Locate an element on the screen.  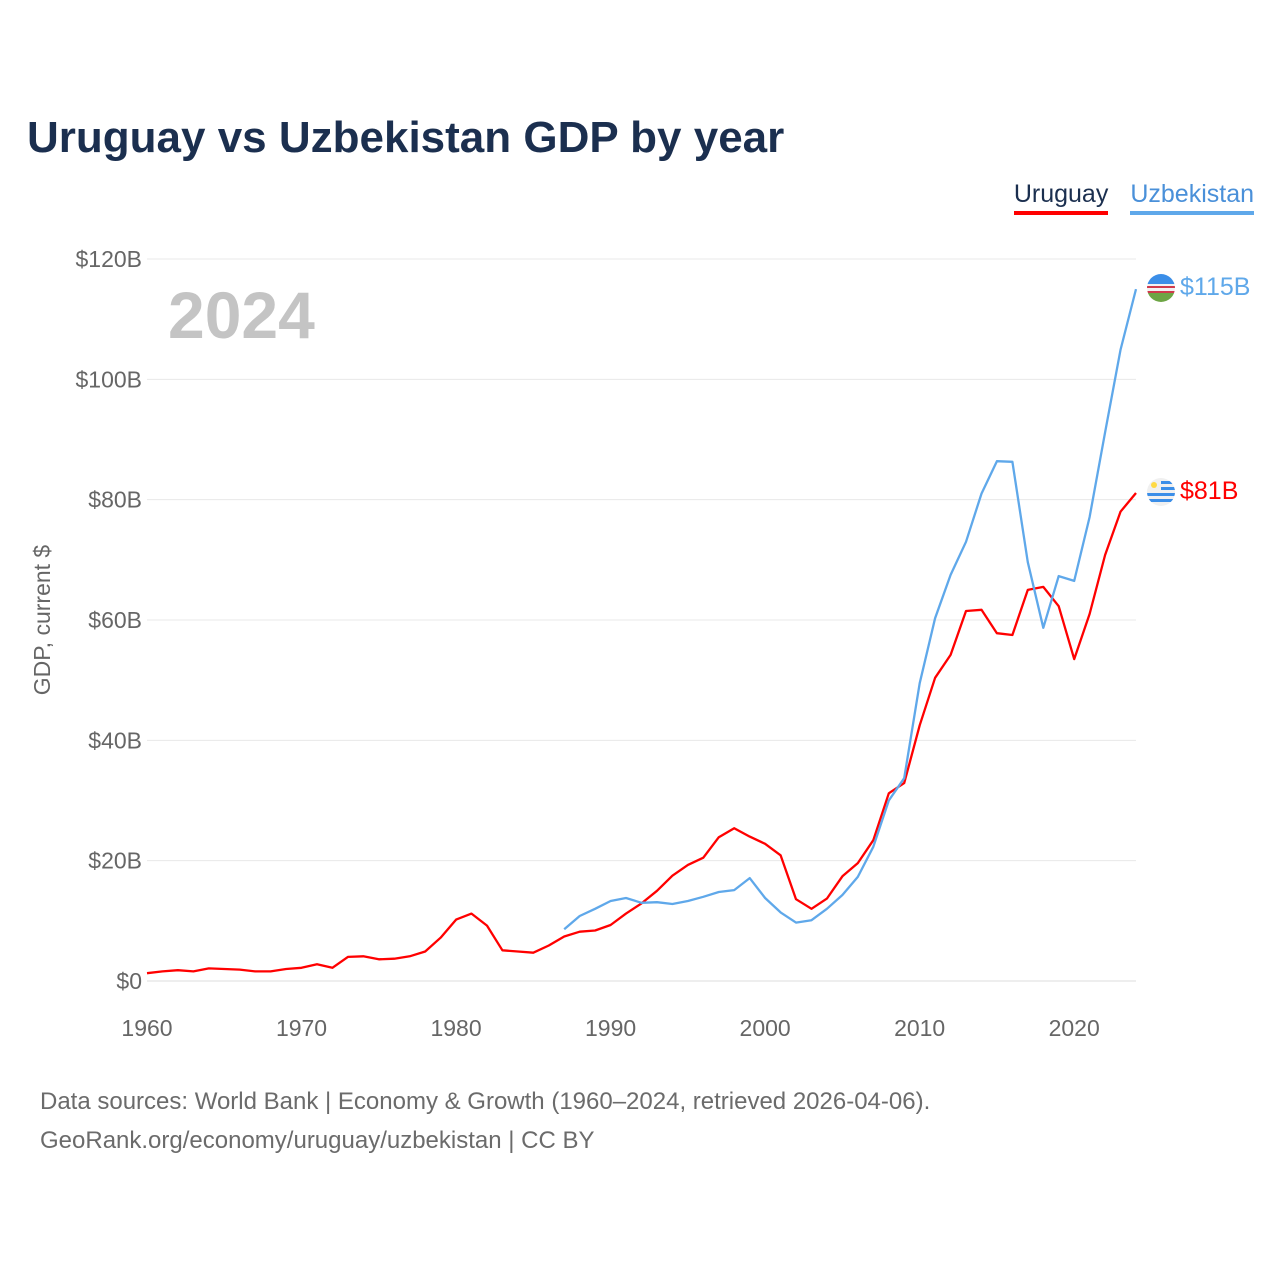
uzbekistan-flag-icon is located at coordinates (1161, 288).